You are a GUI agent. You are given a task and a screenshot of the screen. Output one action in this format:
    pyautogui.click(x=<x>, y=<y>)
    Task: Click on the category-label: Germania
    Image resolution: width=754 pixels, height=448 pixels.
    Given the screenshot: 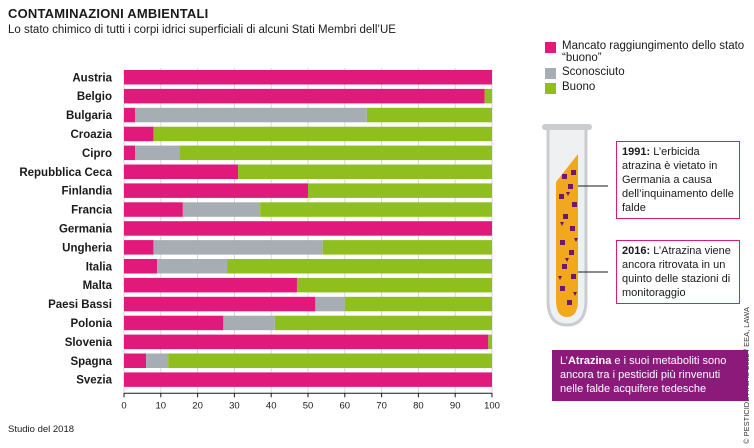 What is the action you would take?
    pyautogui.click(x=86, y=229)
    